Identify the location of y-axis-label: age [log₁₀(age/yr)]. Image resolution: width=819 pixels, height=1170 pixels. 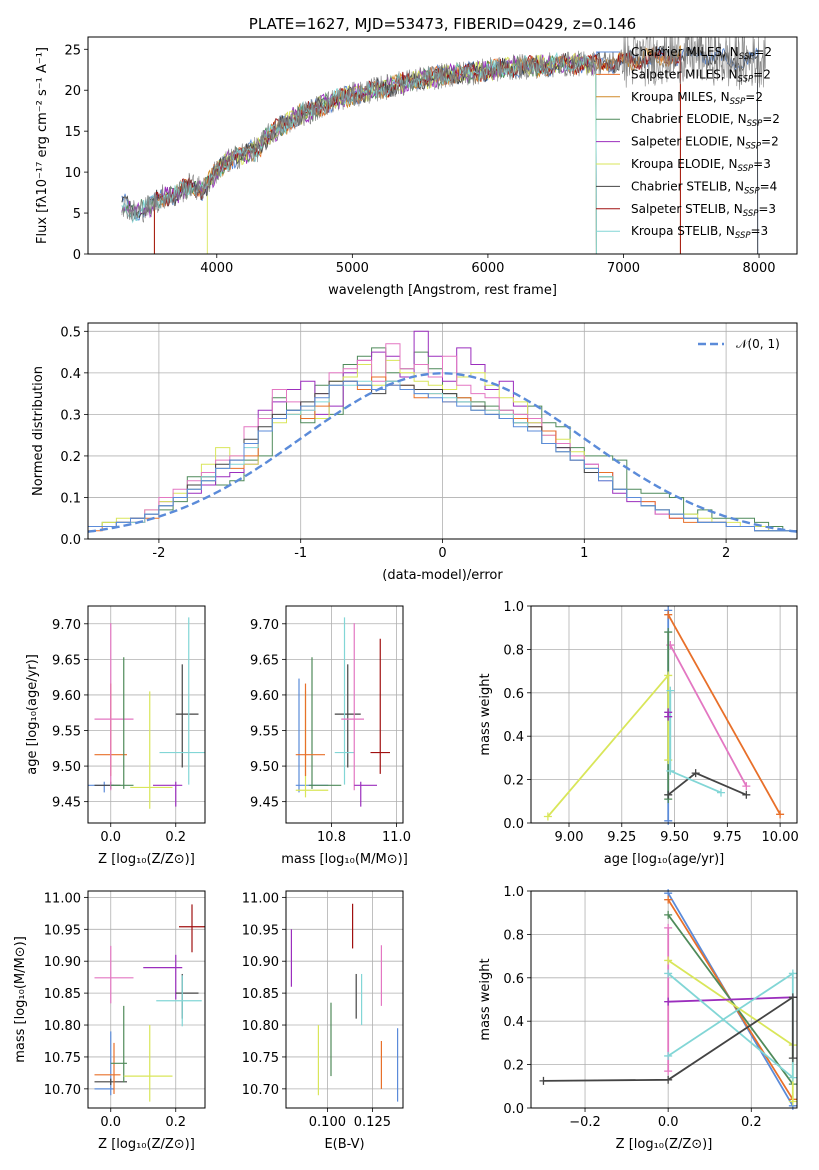
(32, 714).